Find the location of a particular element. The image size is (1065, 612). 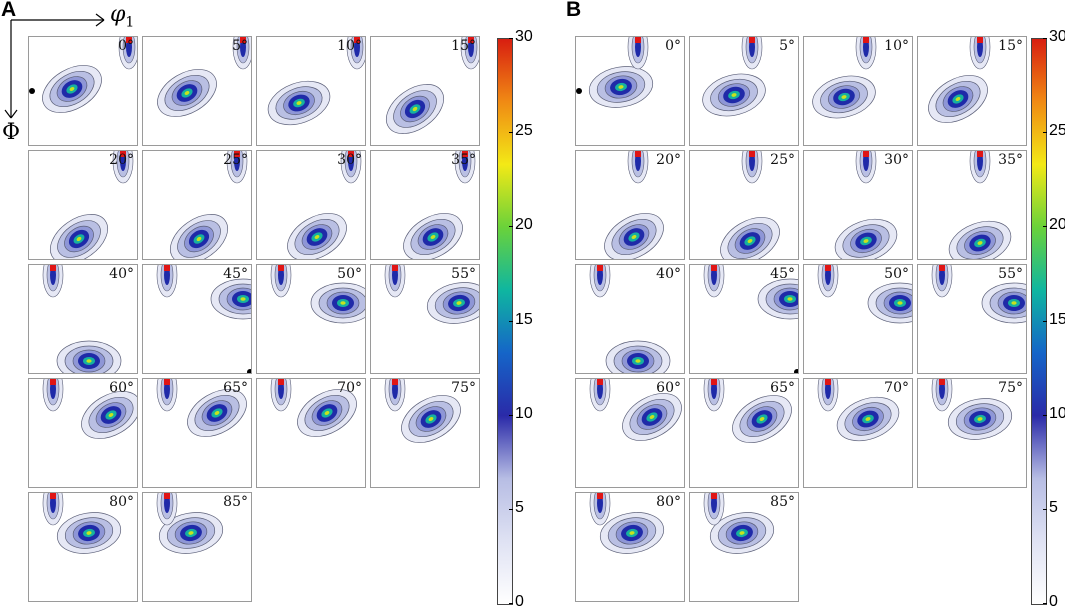

panel-letter: A is located at coordinates (9, 10).